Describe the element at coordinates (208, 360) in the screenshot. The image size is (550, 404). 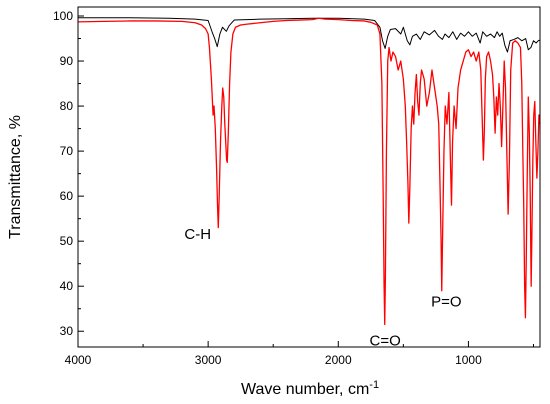
I see `x-tick-label: 3000` at that location.